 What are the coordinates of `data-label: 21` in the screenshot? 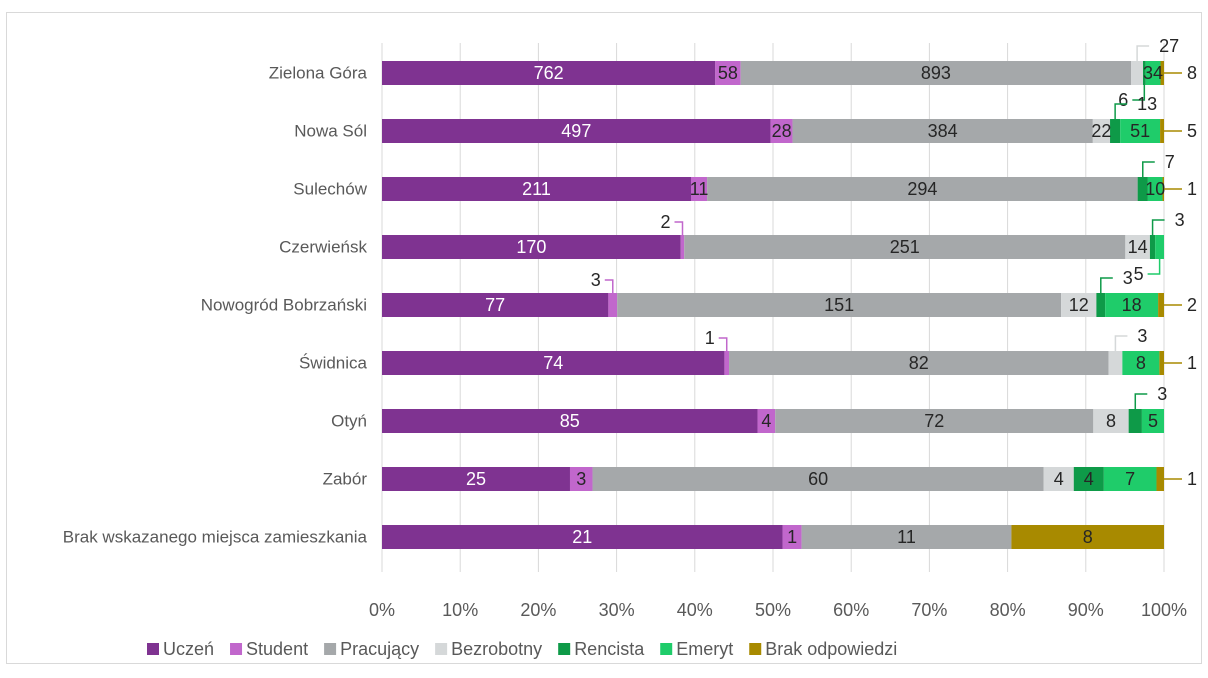 It's located at (582, 537).